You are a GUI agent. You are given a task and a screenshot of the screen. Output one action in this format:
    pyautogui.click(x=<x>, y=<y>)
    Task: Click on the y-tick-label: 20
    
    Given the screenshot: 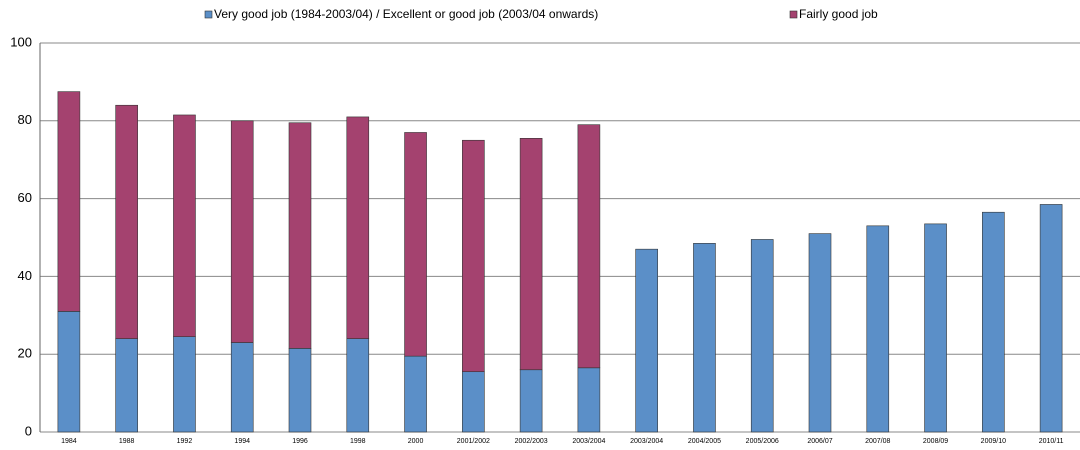 What is the action you would take?
    pyautogui.click(x=25, y=353)
    